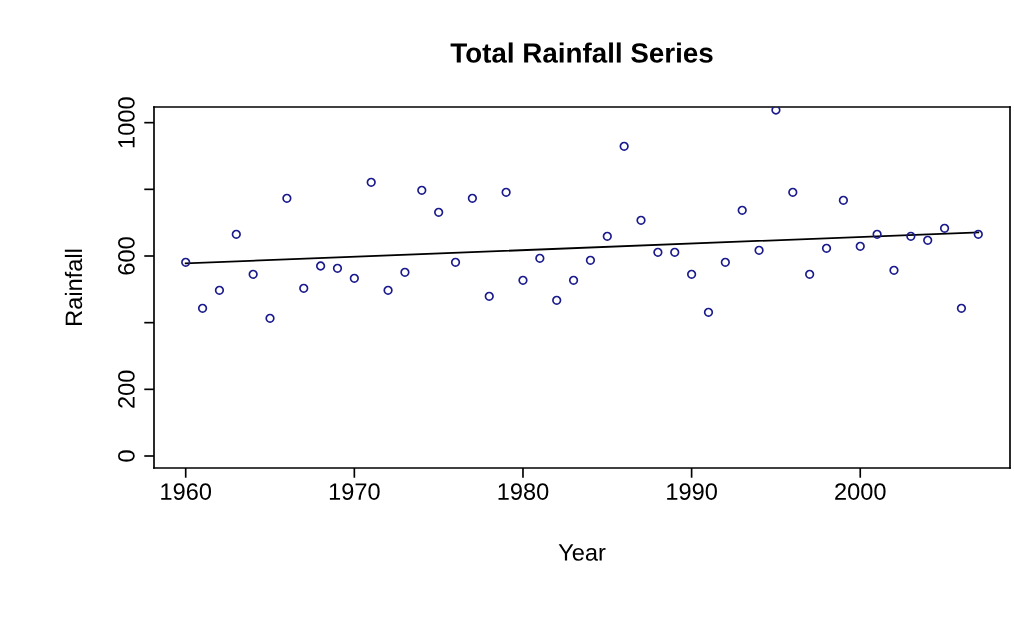 The width and height of the screenshot is (1014, 619). What do you see at coordinates (126, 256) in the screenshot?
I see `y-tick-label: 600` at bounding box center [126, 256].